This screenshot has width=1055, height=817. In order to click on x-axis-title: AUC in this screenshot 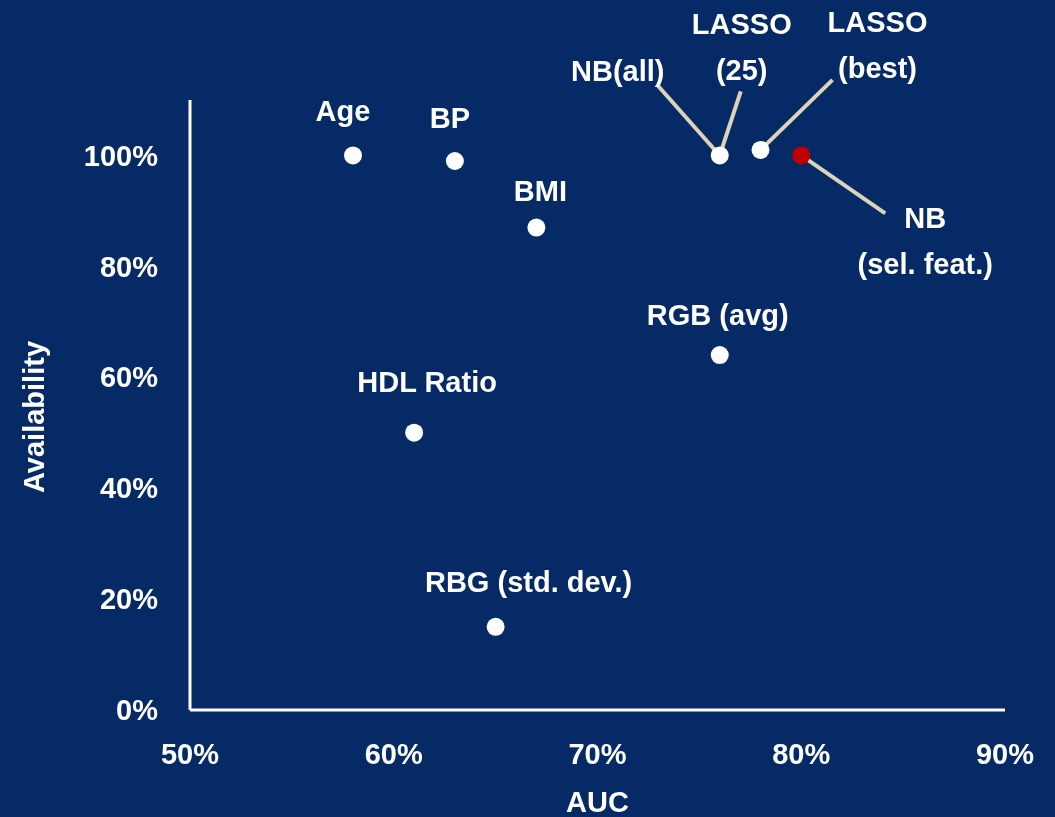, I will do `click(597, 801)`.